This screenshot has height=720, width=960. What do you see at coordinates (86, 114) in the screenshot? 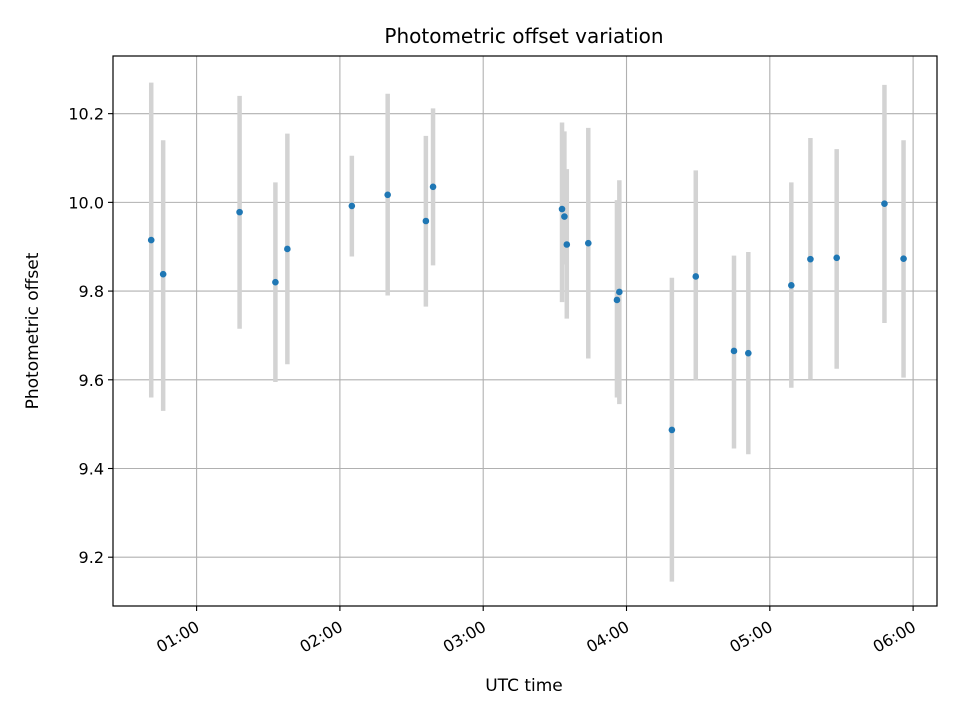
I see `y-tick-label: 10.2` at bounding box center [86, 114].